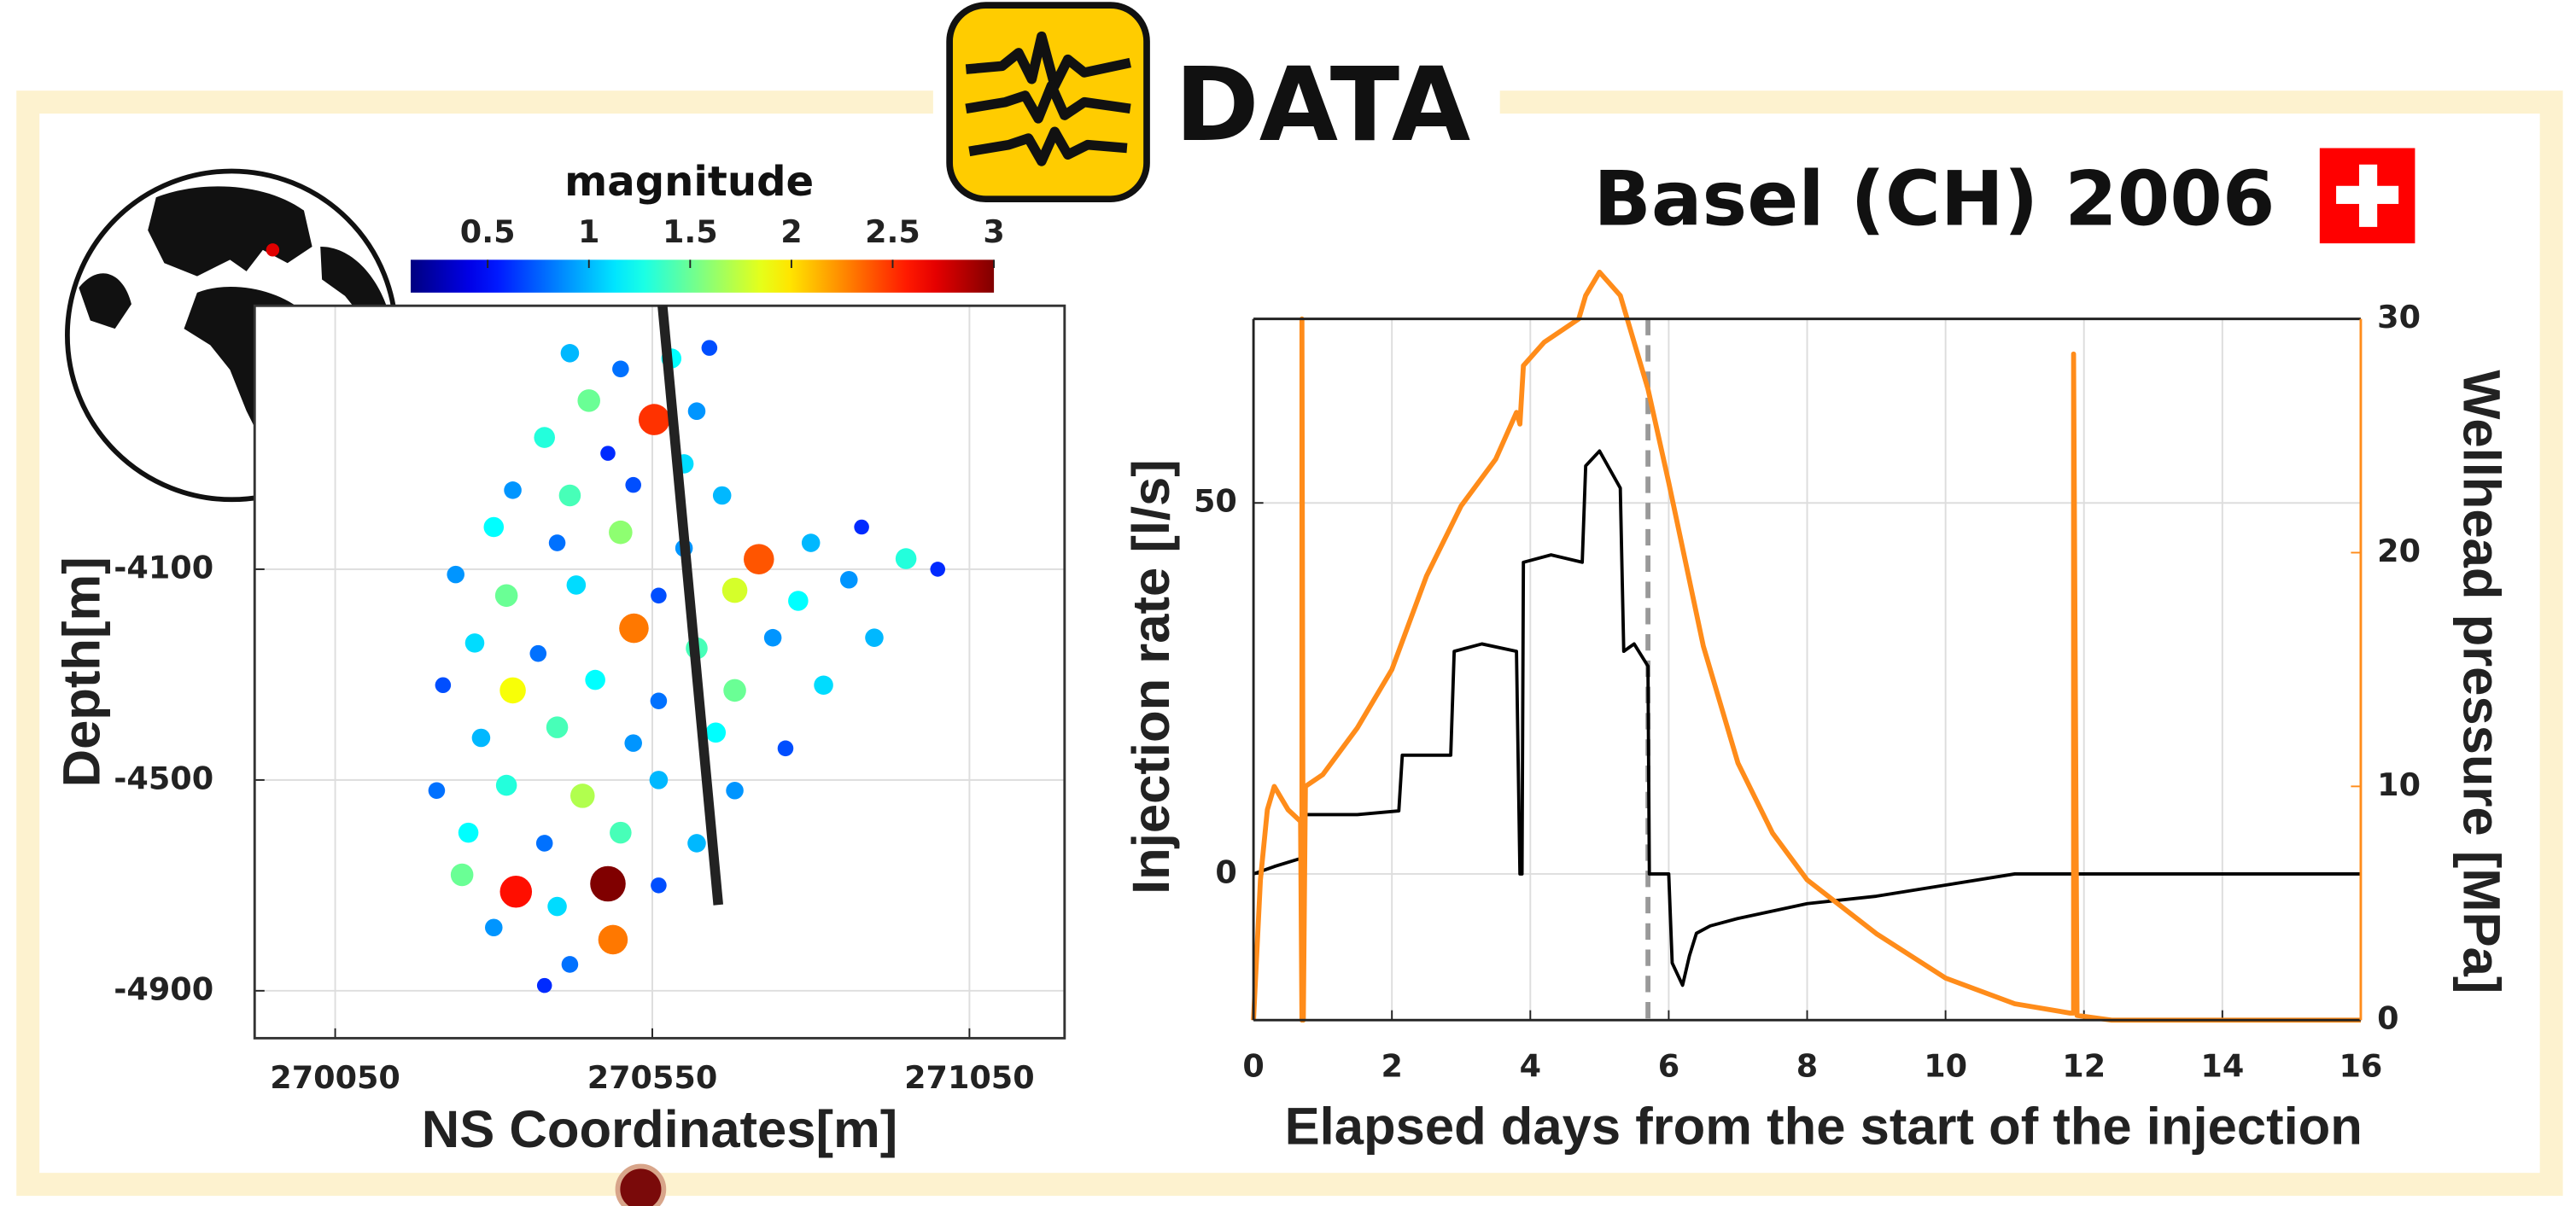 The width and height of the screenshot is (2576, 1206). What do you see at coordinates (2399, 551) in the screenshot?
I see `y2-tick-label: 20` at bounding box center [2399, 551].